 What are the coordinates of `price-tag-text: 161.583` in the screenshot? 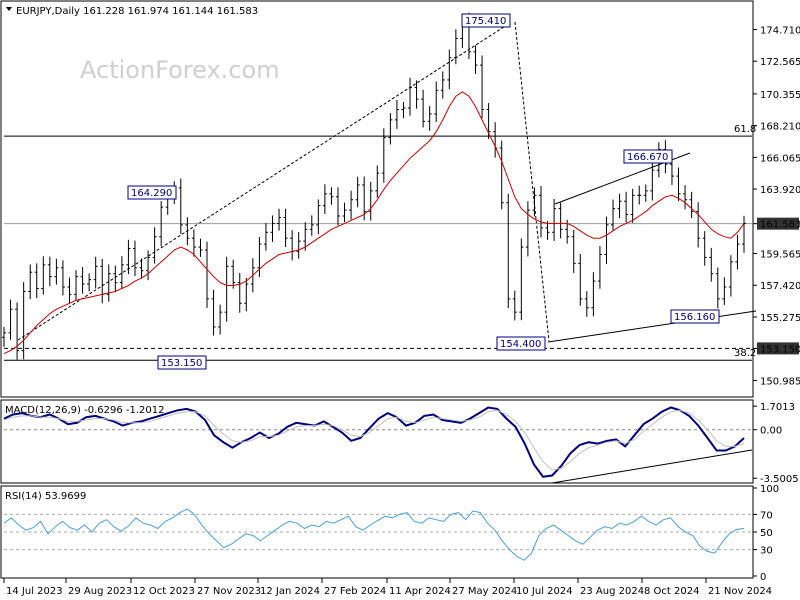 It's located at (780, 225).